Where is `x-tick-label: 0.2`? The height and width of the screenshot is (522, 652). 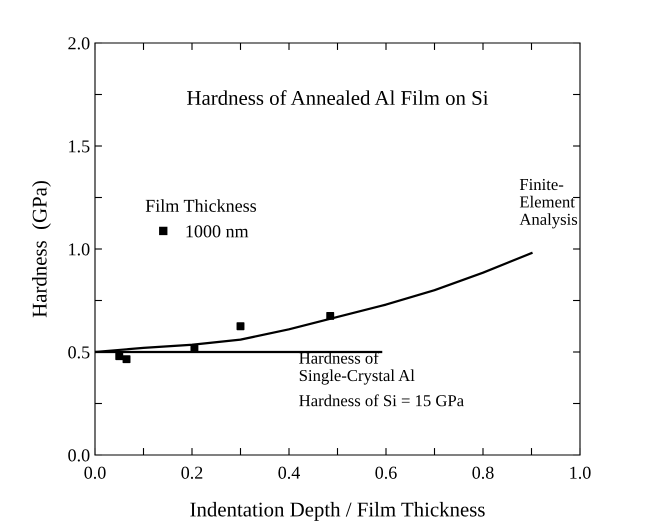 x-tick-label: 0.2 is located at coordinates (191, 472).